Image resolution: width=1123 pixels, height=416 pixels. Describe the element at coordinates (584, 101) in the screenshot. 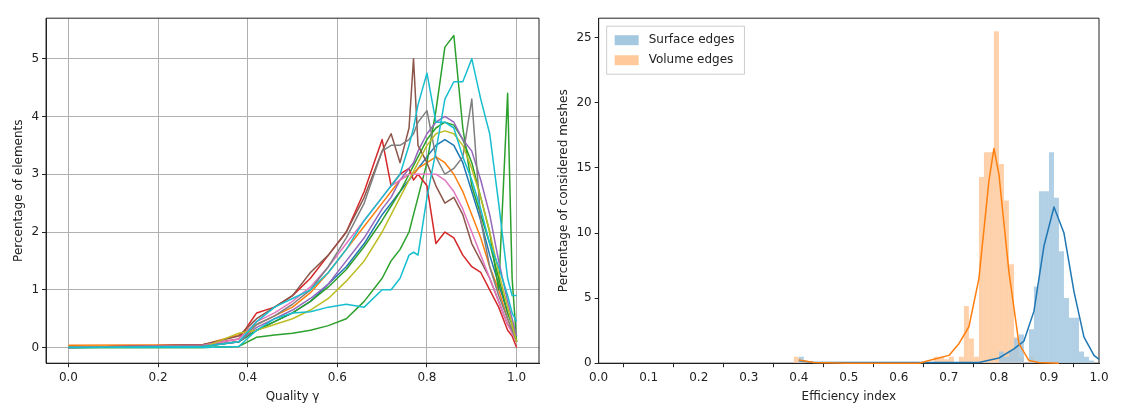

I see `y-tick-label: 20` at that location.